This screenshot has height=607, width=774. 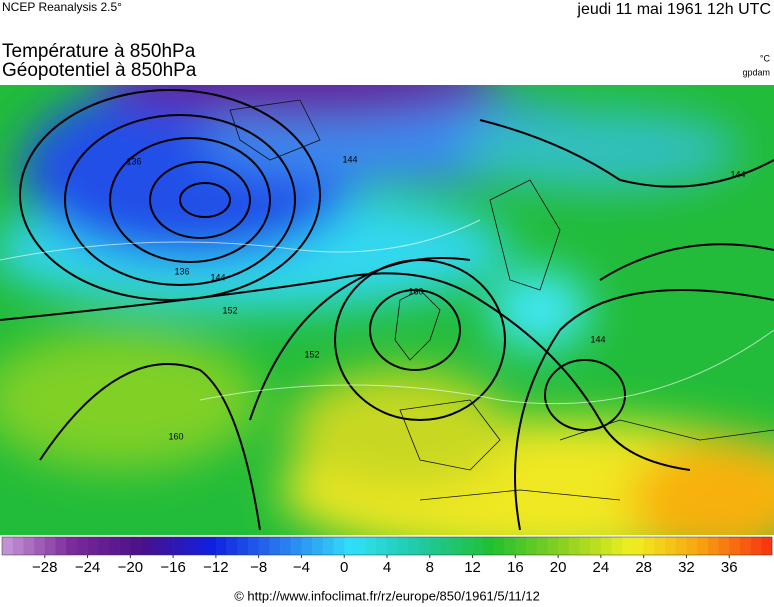 What do you see at coordinates (643, 567) in the screenshot?
I see `colorbar-tick-label: 28` at bounding box center [643, 567].